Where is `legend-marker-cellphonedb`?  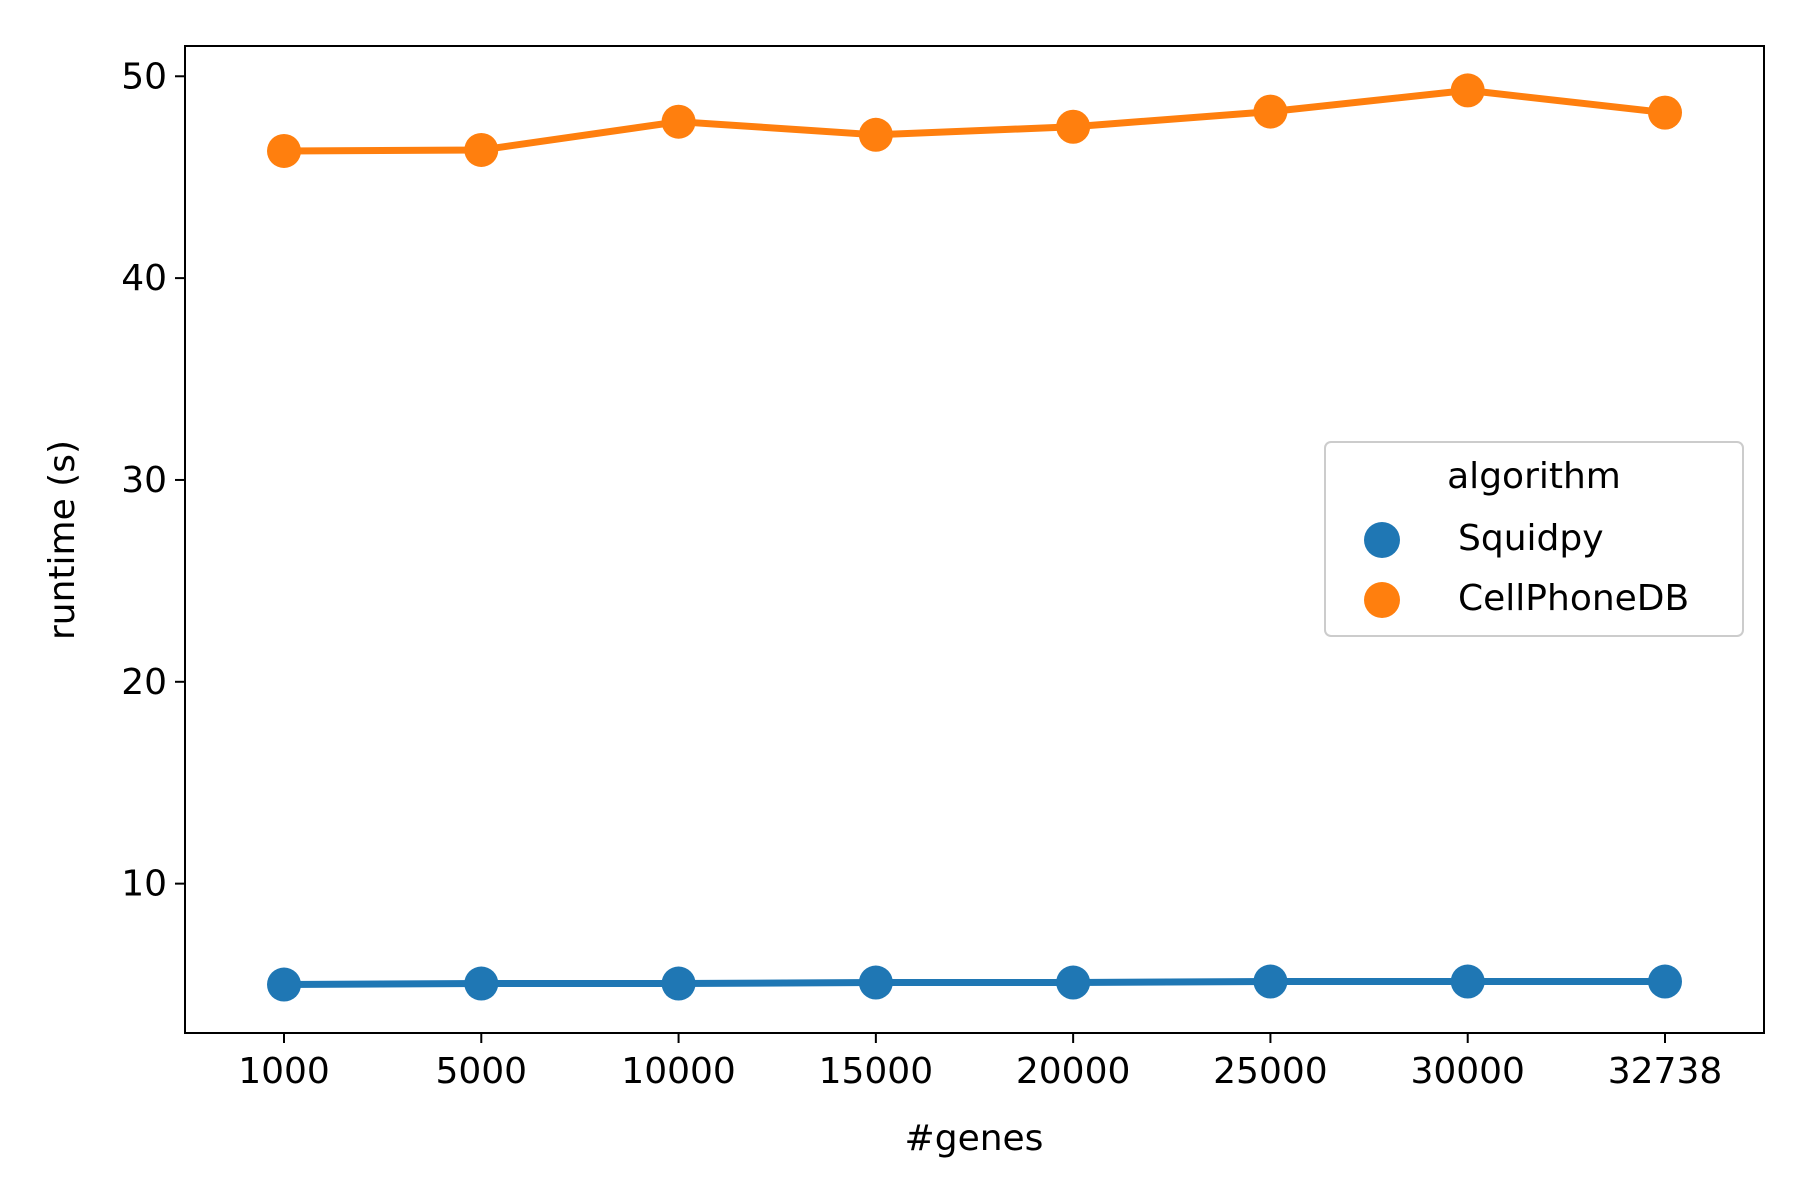 legend-marker-cellphonedb is located at coordinates (1382, 600).